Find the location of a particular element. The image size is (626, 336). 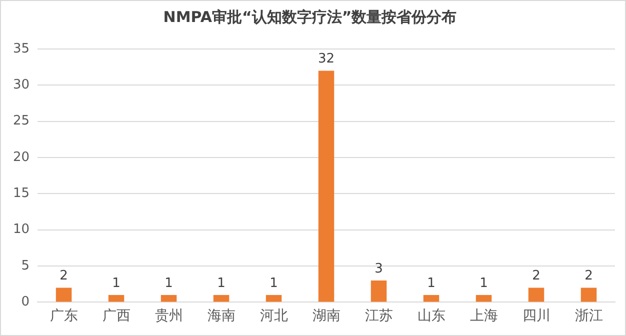

chart-title: NMPA审批“认知数字疗法”数量按省份分布 is located at coordinates (310, 17).